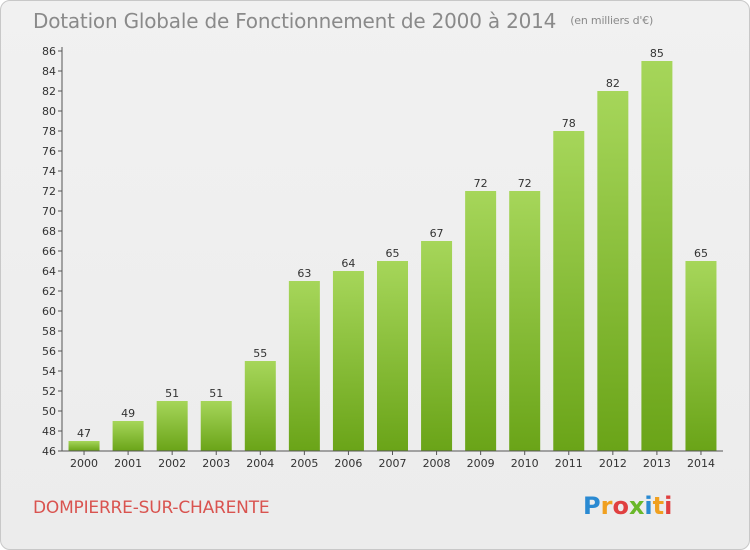 The image size is (750, 550). What do you see at coordinates (260, 406) in the screenshot?
I see `bar-2004` at bounding box center [260, 406].